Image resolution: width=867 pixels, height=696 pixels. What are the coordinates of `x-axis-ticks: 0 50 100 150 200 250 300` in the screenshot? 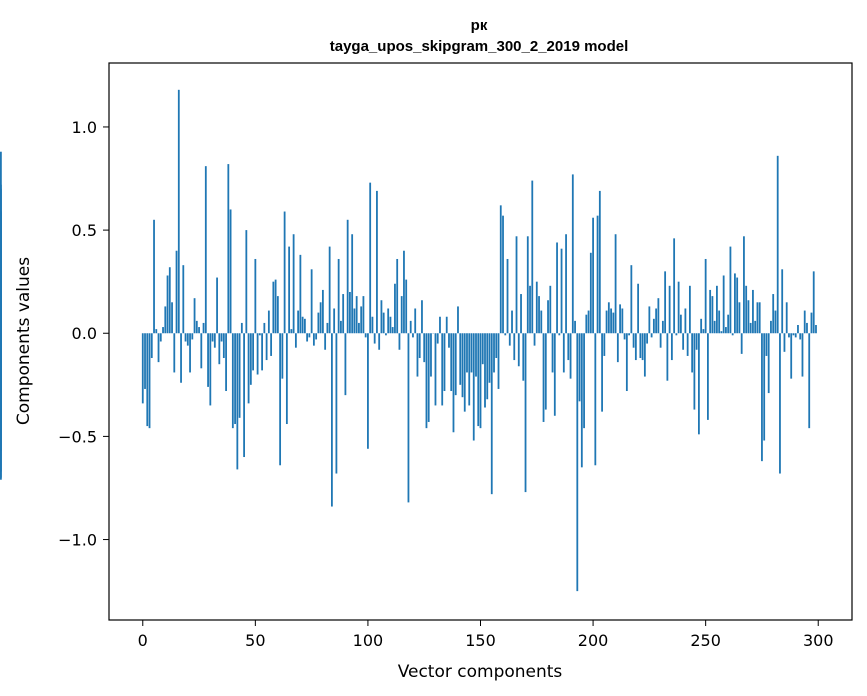 It's located at (486, 635).